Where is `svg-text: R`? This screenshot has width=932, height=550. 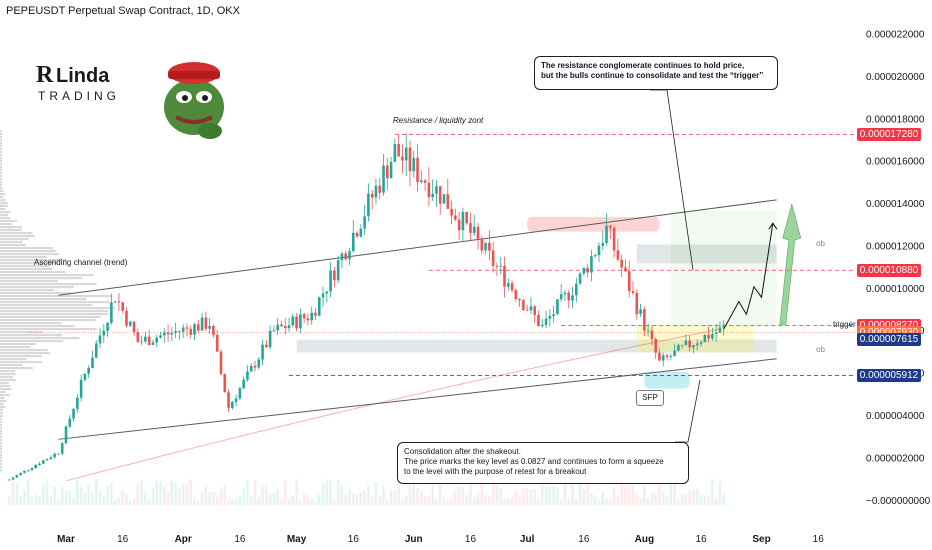
svg-text: R is located at coordinates (45, 75).